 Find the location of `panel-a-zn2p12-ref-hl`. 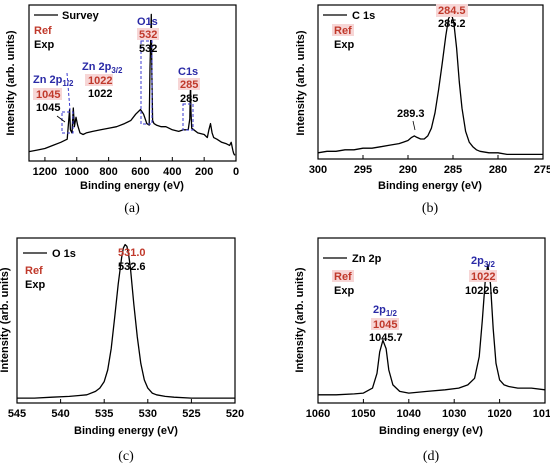

panel-a-zn2p12-ref-hl is located at coordinates (47, 94).